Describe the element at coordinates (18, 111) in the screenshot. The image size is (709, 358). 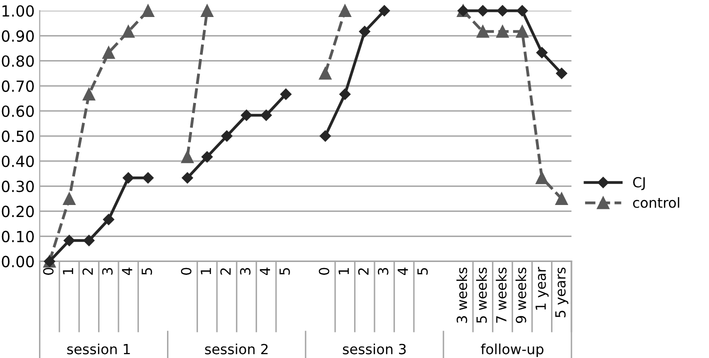
I see `y-tick-label: 0.60` at that location.